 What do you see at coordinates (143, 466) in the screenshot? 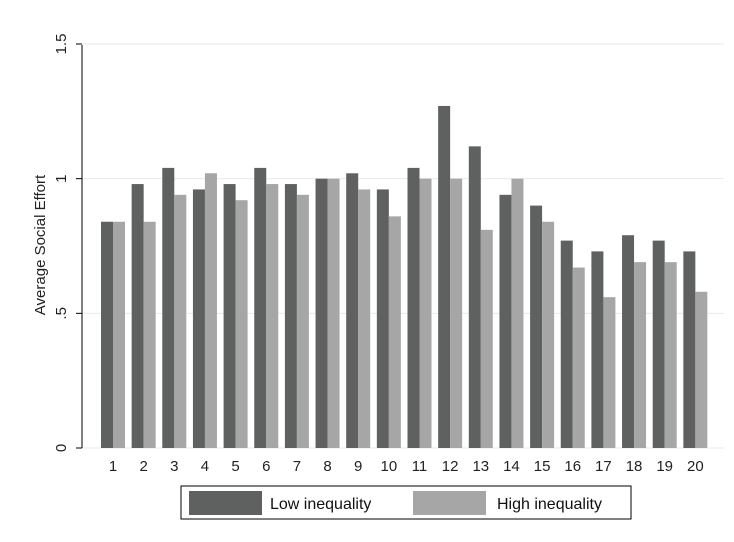
I see `x-tick-label-2: 2` at bounding box center [143, 466].